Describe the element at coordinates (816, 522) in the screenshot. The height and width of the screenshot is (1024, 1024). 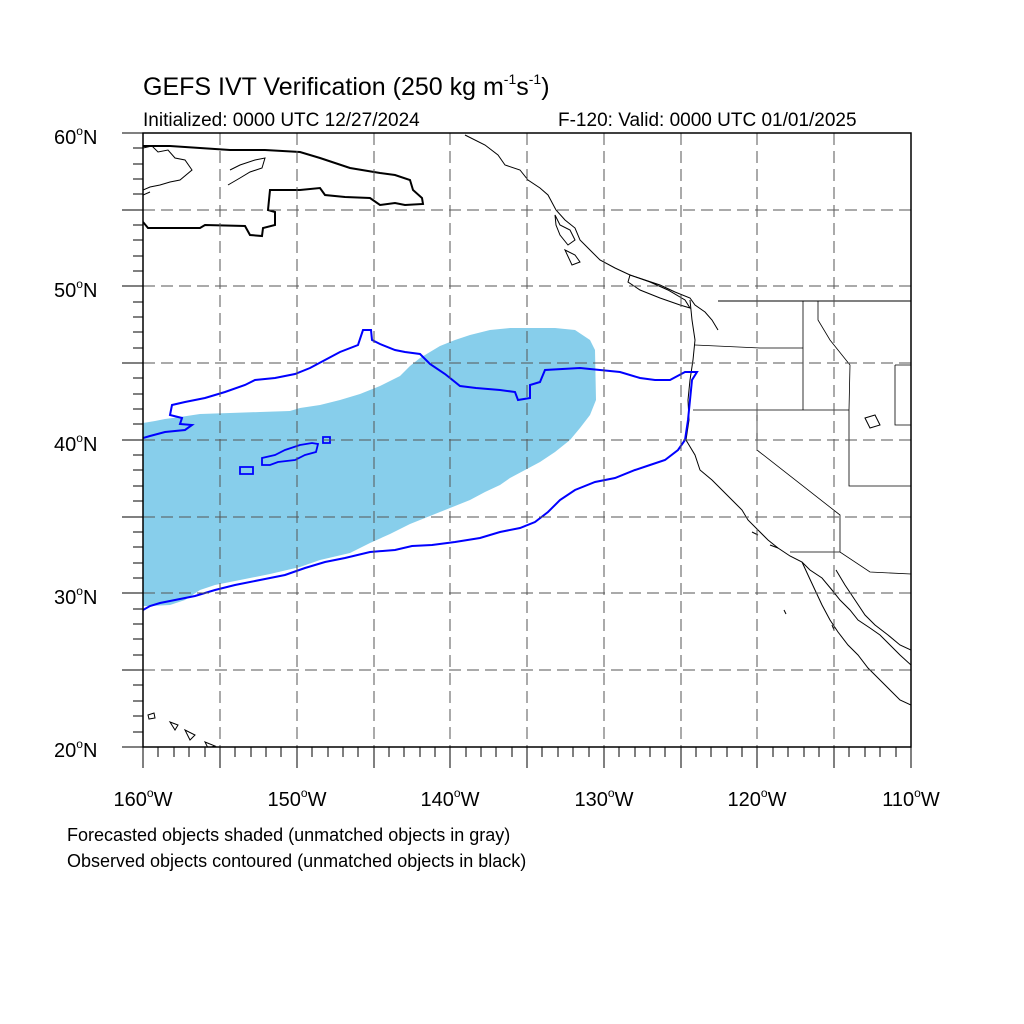
I see `small-islands` at that location.